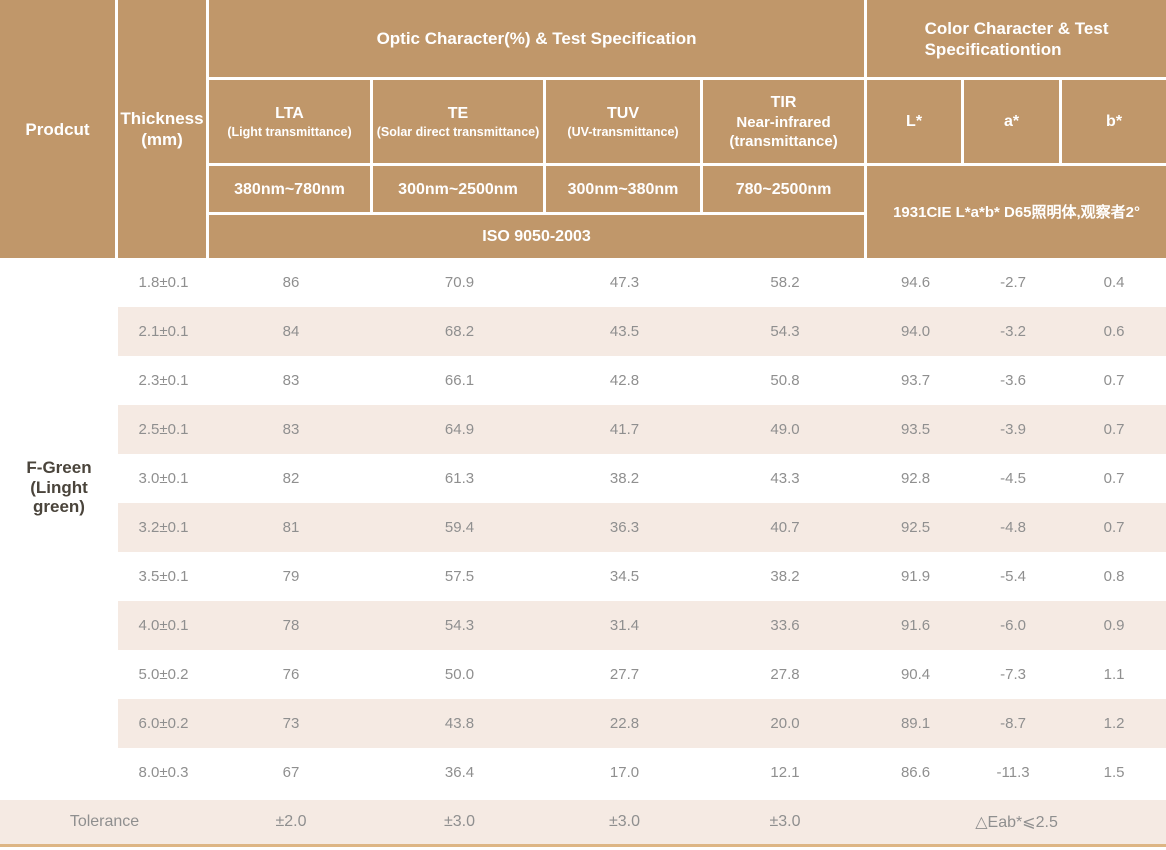 Image resolution: width=1166 pixels, height=850 pixels. I want to click on tolerance-color: △Eab*⩽2.5, so click(1016, 822).